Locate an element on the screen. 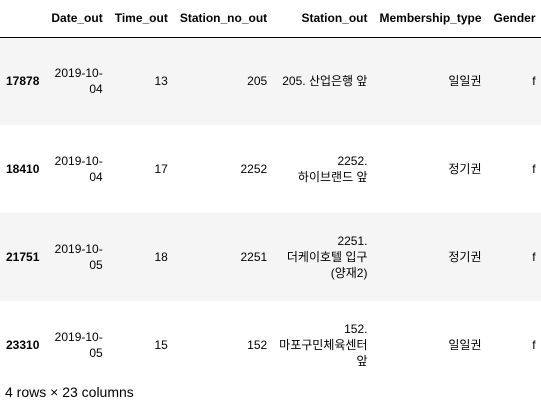 This screenshot has height=405, width=541. row-index: 18410 is located at coordinates (23, 169).